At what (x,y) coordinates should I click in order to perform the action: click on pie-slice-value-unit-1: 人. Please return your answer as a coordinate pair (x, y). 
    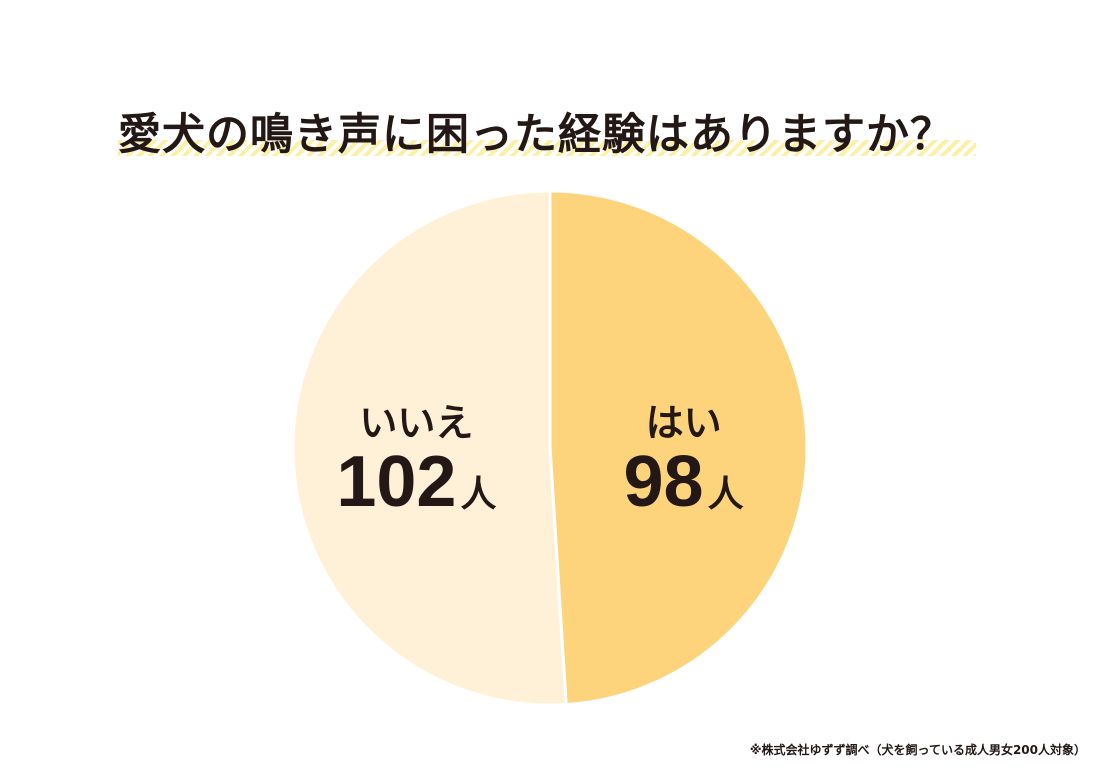
    Looking at the image, I should click on (478, 493).